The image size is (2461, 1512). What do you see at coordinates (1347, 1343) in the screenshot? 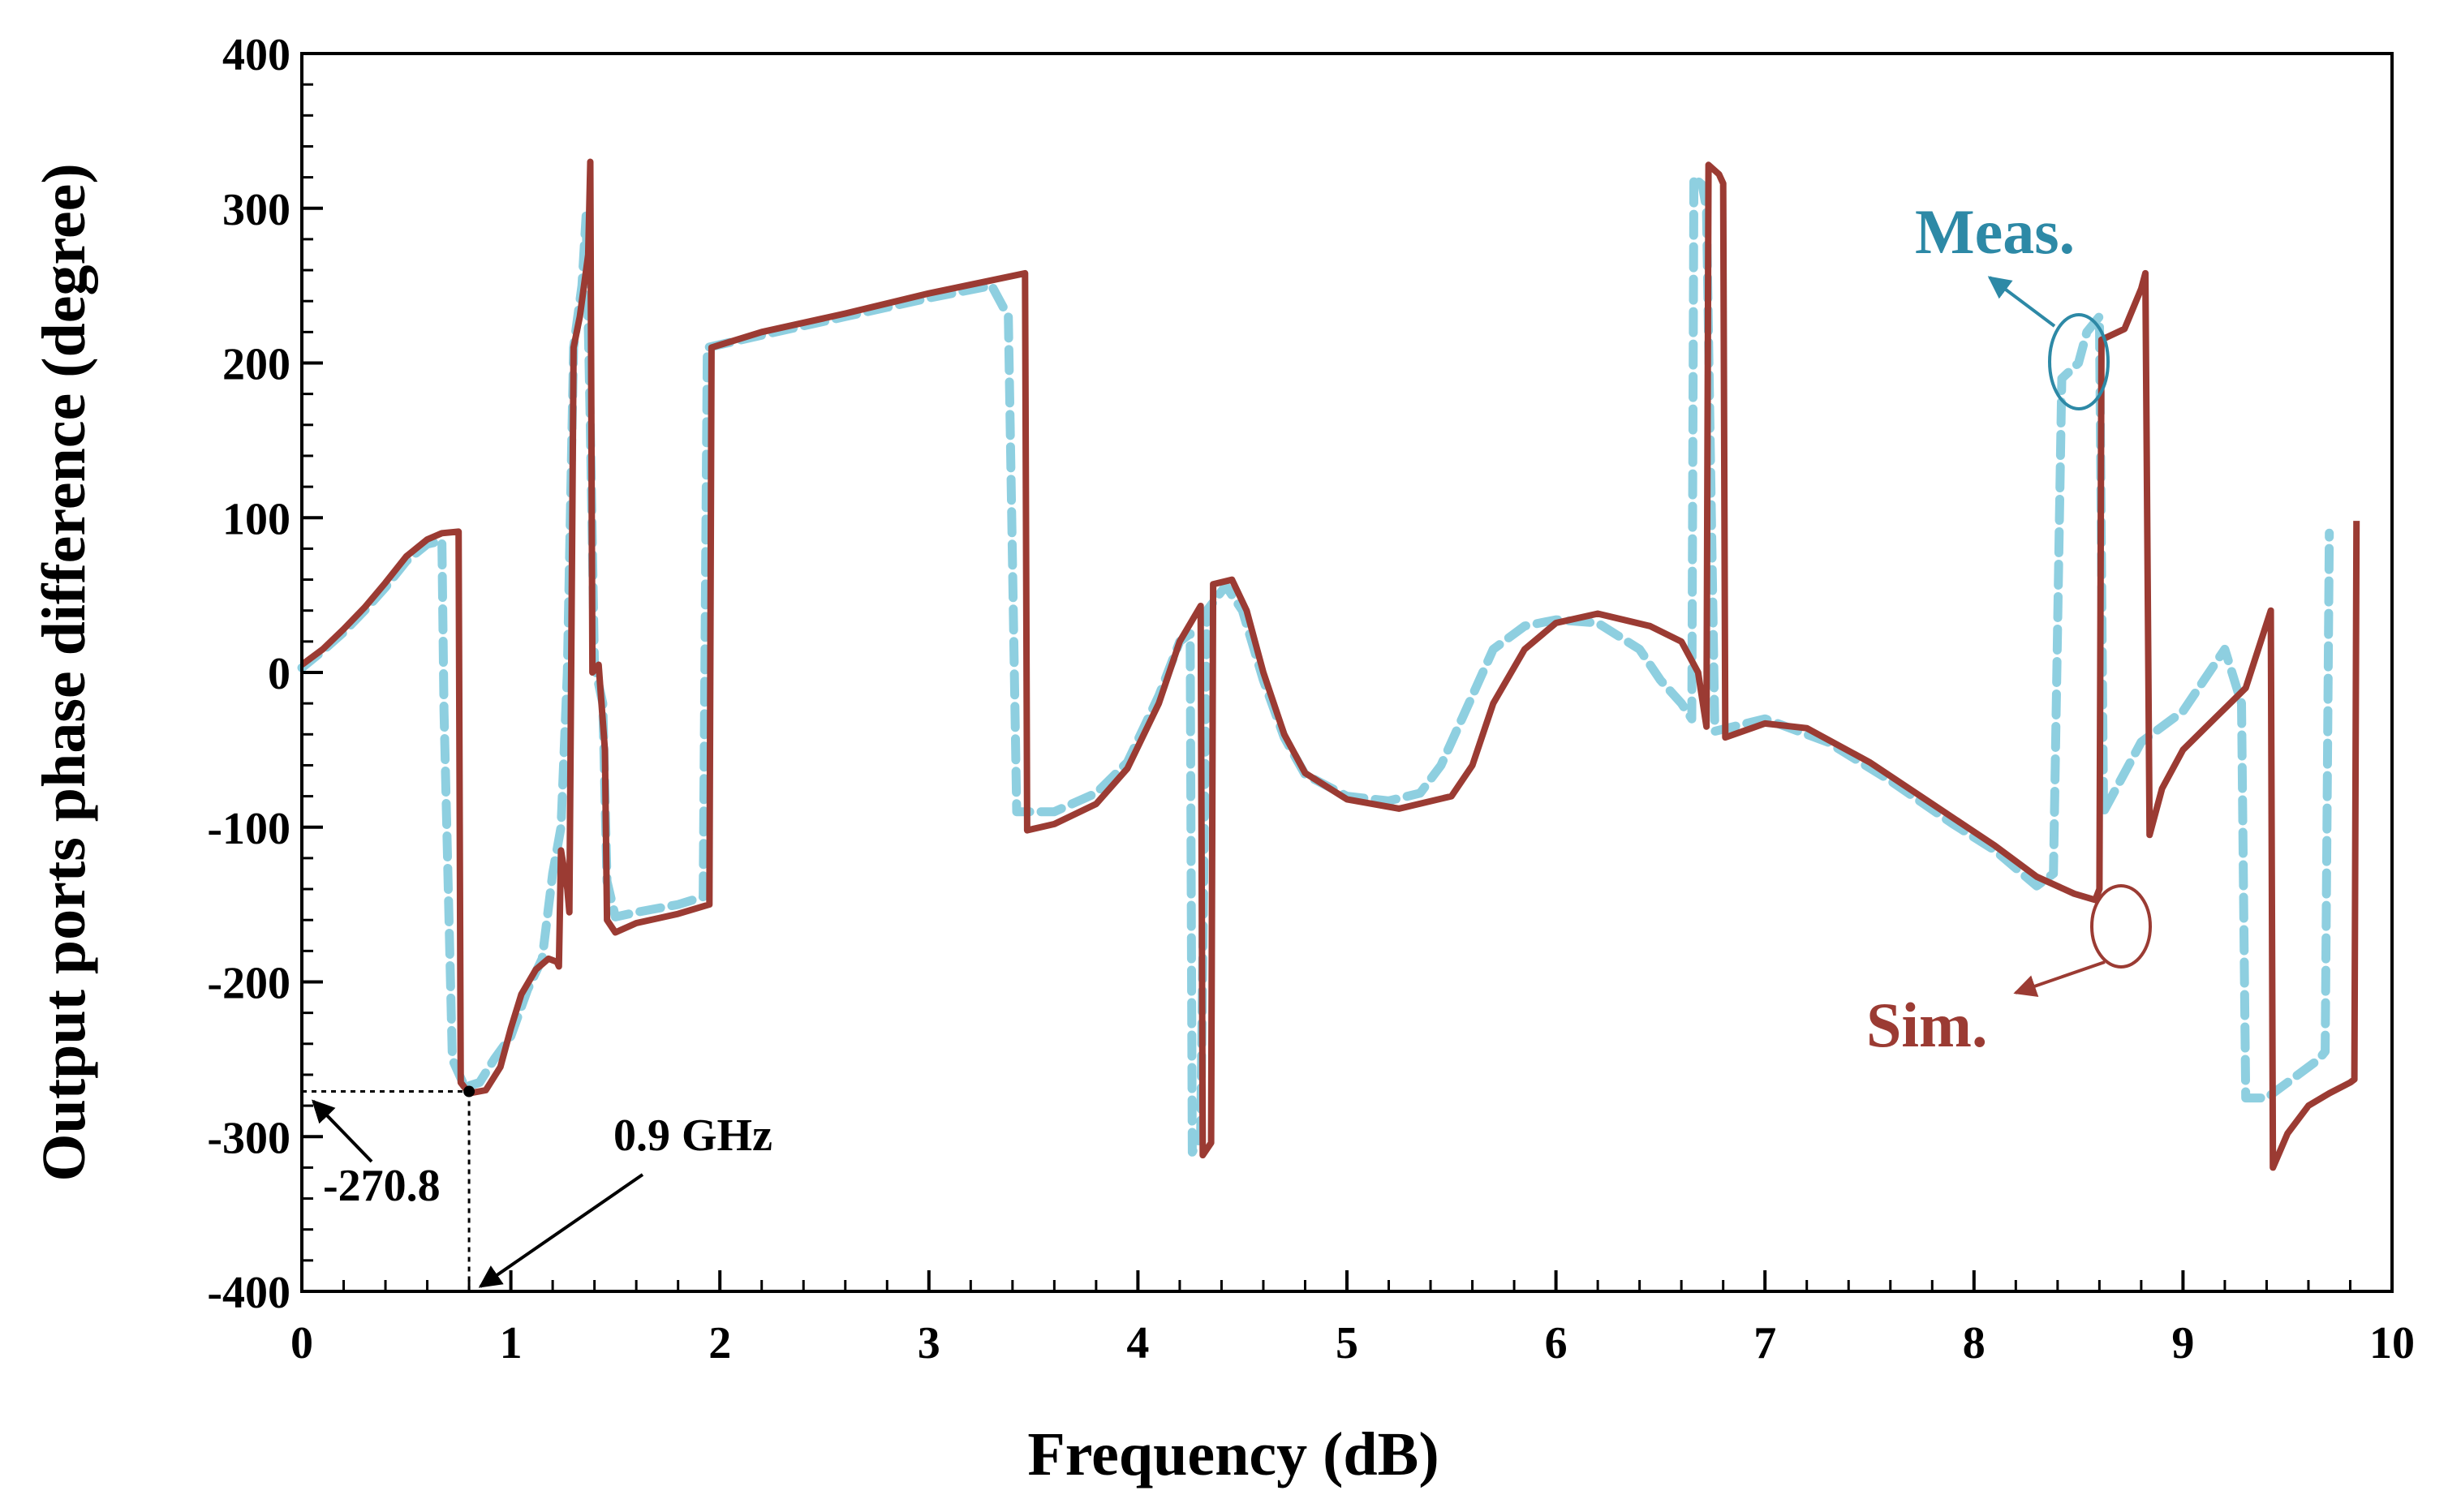
I see `x-tick-label: 5` at bounding box center [1347, 1343].